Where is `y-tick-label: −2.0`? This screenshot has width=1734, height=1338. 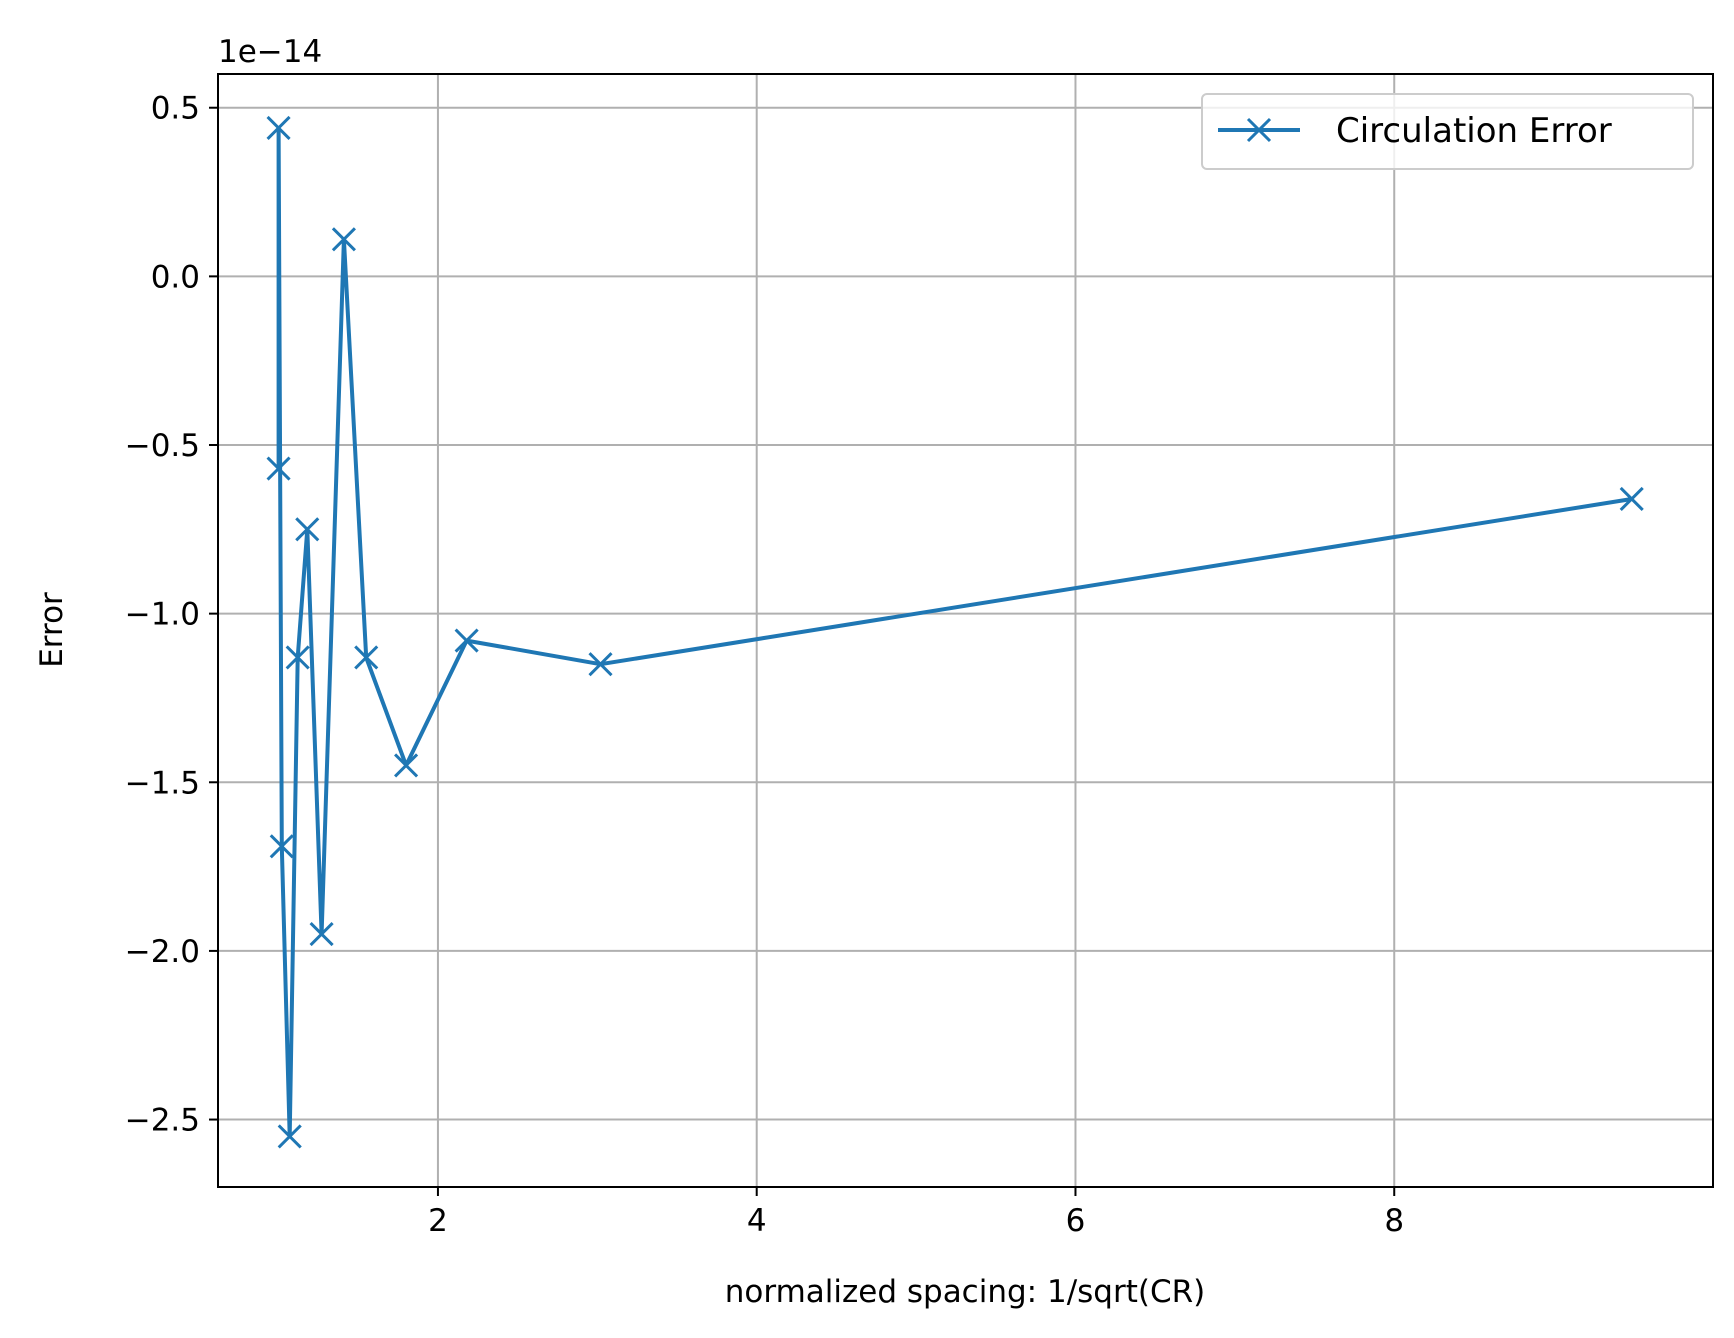
y-tick-label: −2.0 is located at coordinates (162, 952).